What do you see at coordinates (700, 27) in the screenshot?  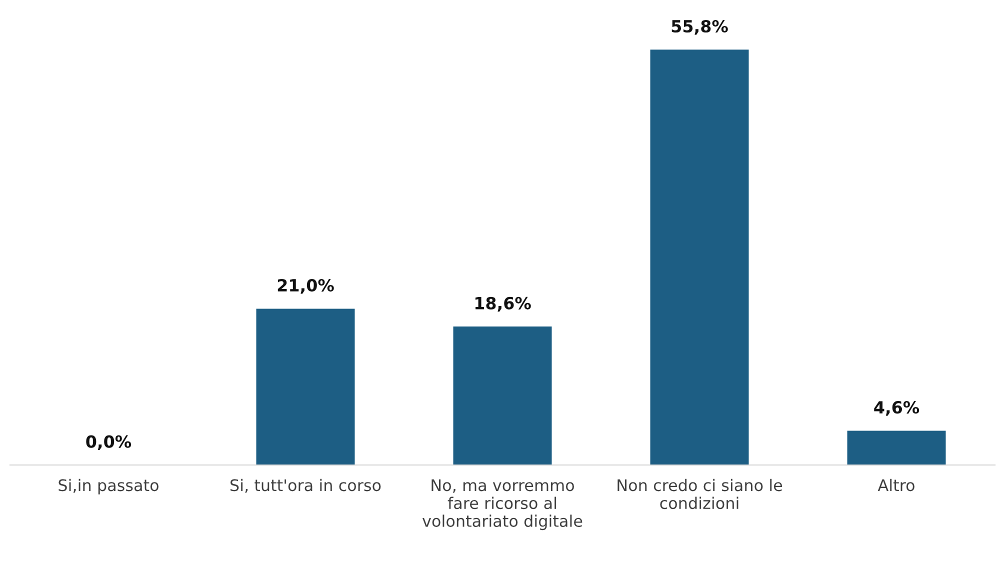 I see `data-label: 55,8%` at bounding box center [700, 27].